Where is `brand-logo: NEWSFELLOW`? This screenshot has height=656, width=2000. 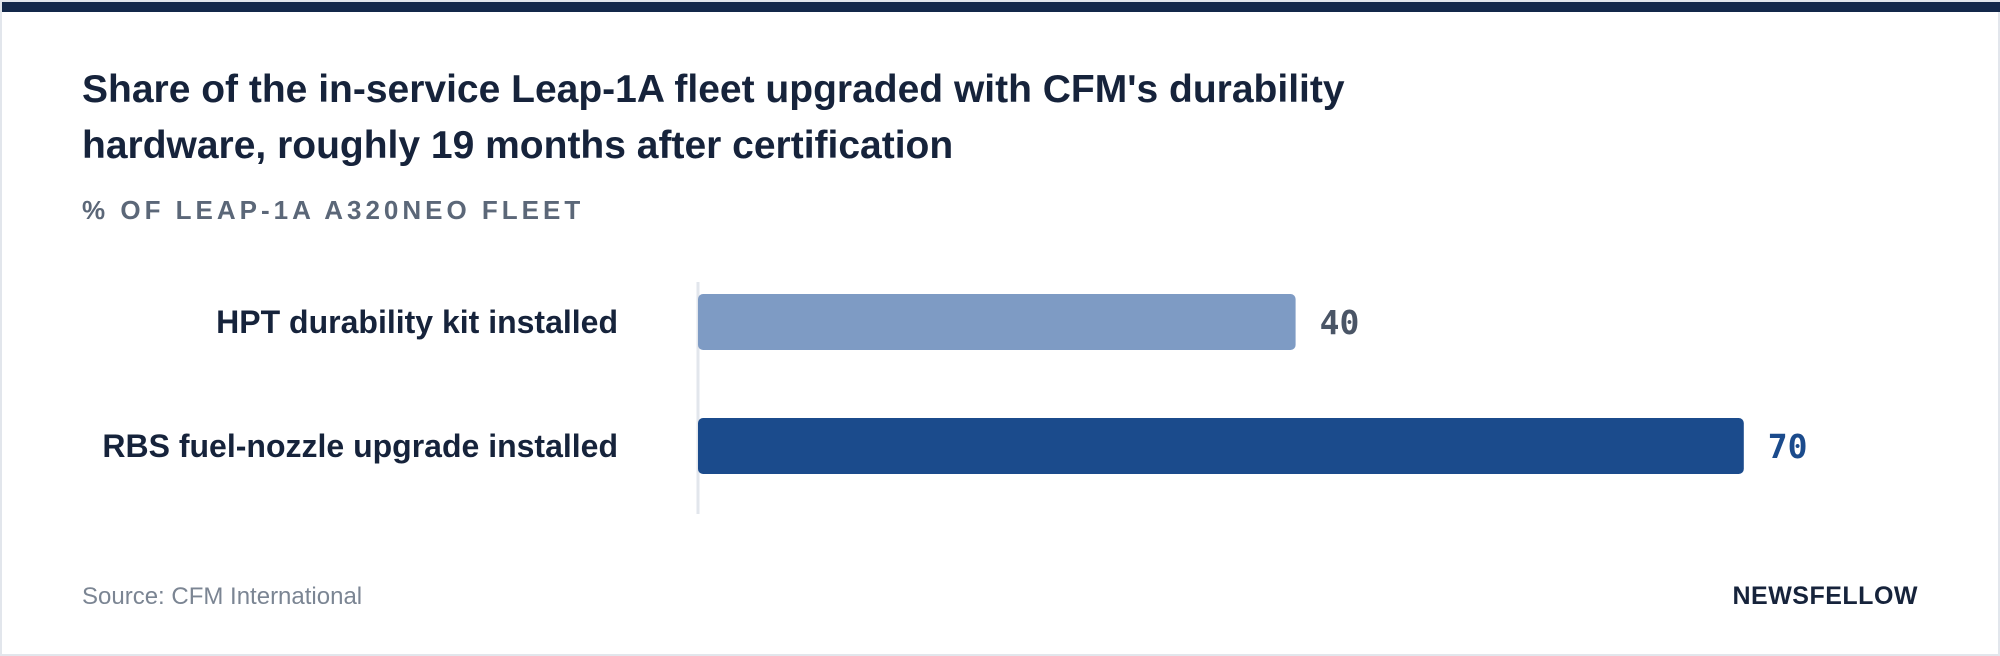 brand-logo: NEWSFELLOW is located at coordinates (1825, 596).